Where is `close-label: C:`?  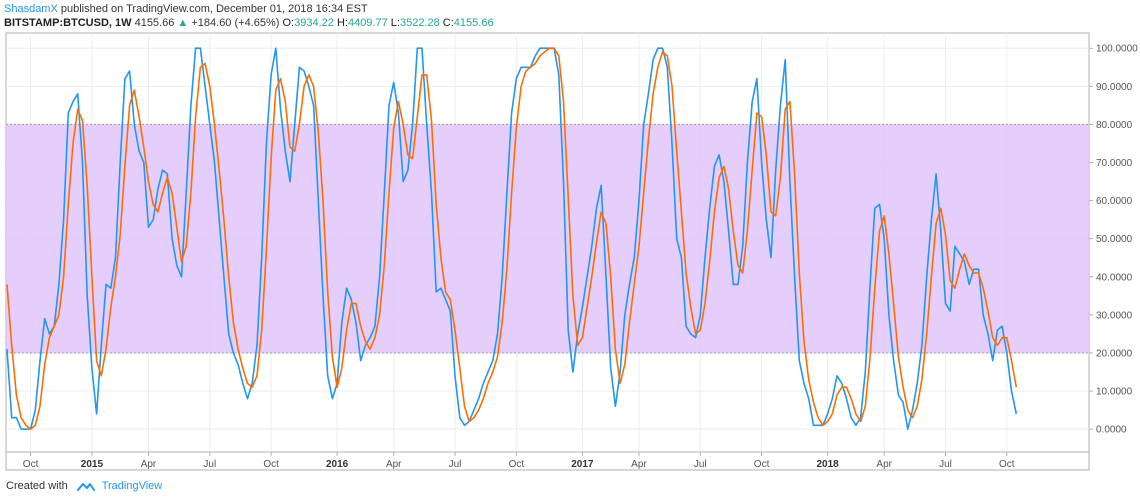 close-label: C: is located at coordinates (448, 23).